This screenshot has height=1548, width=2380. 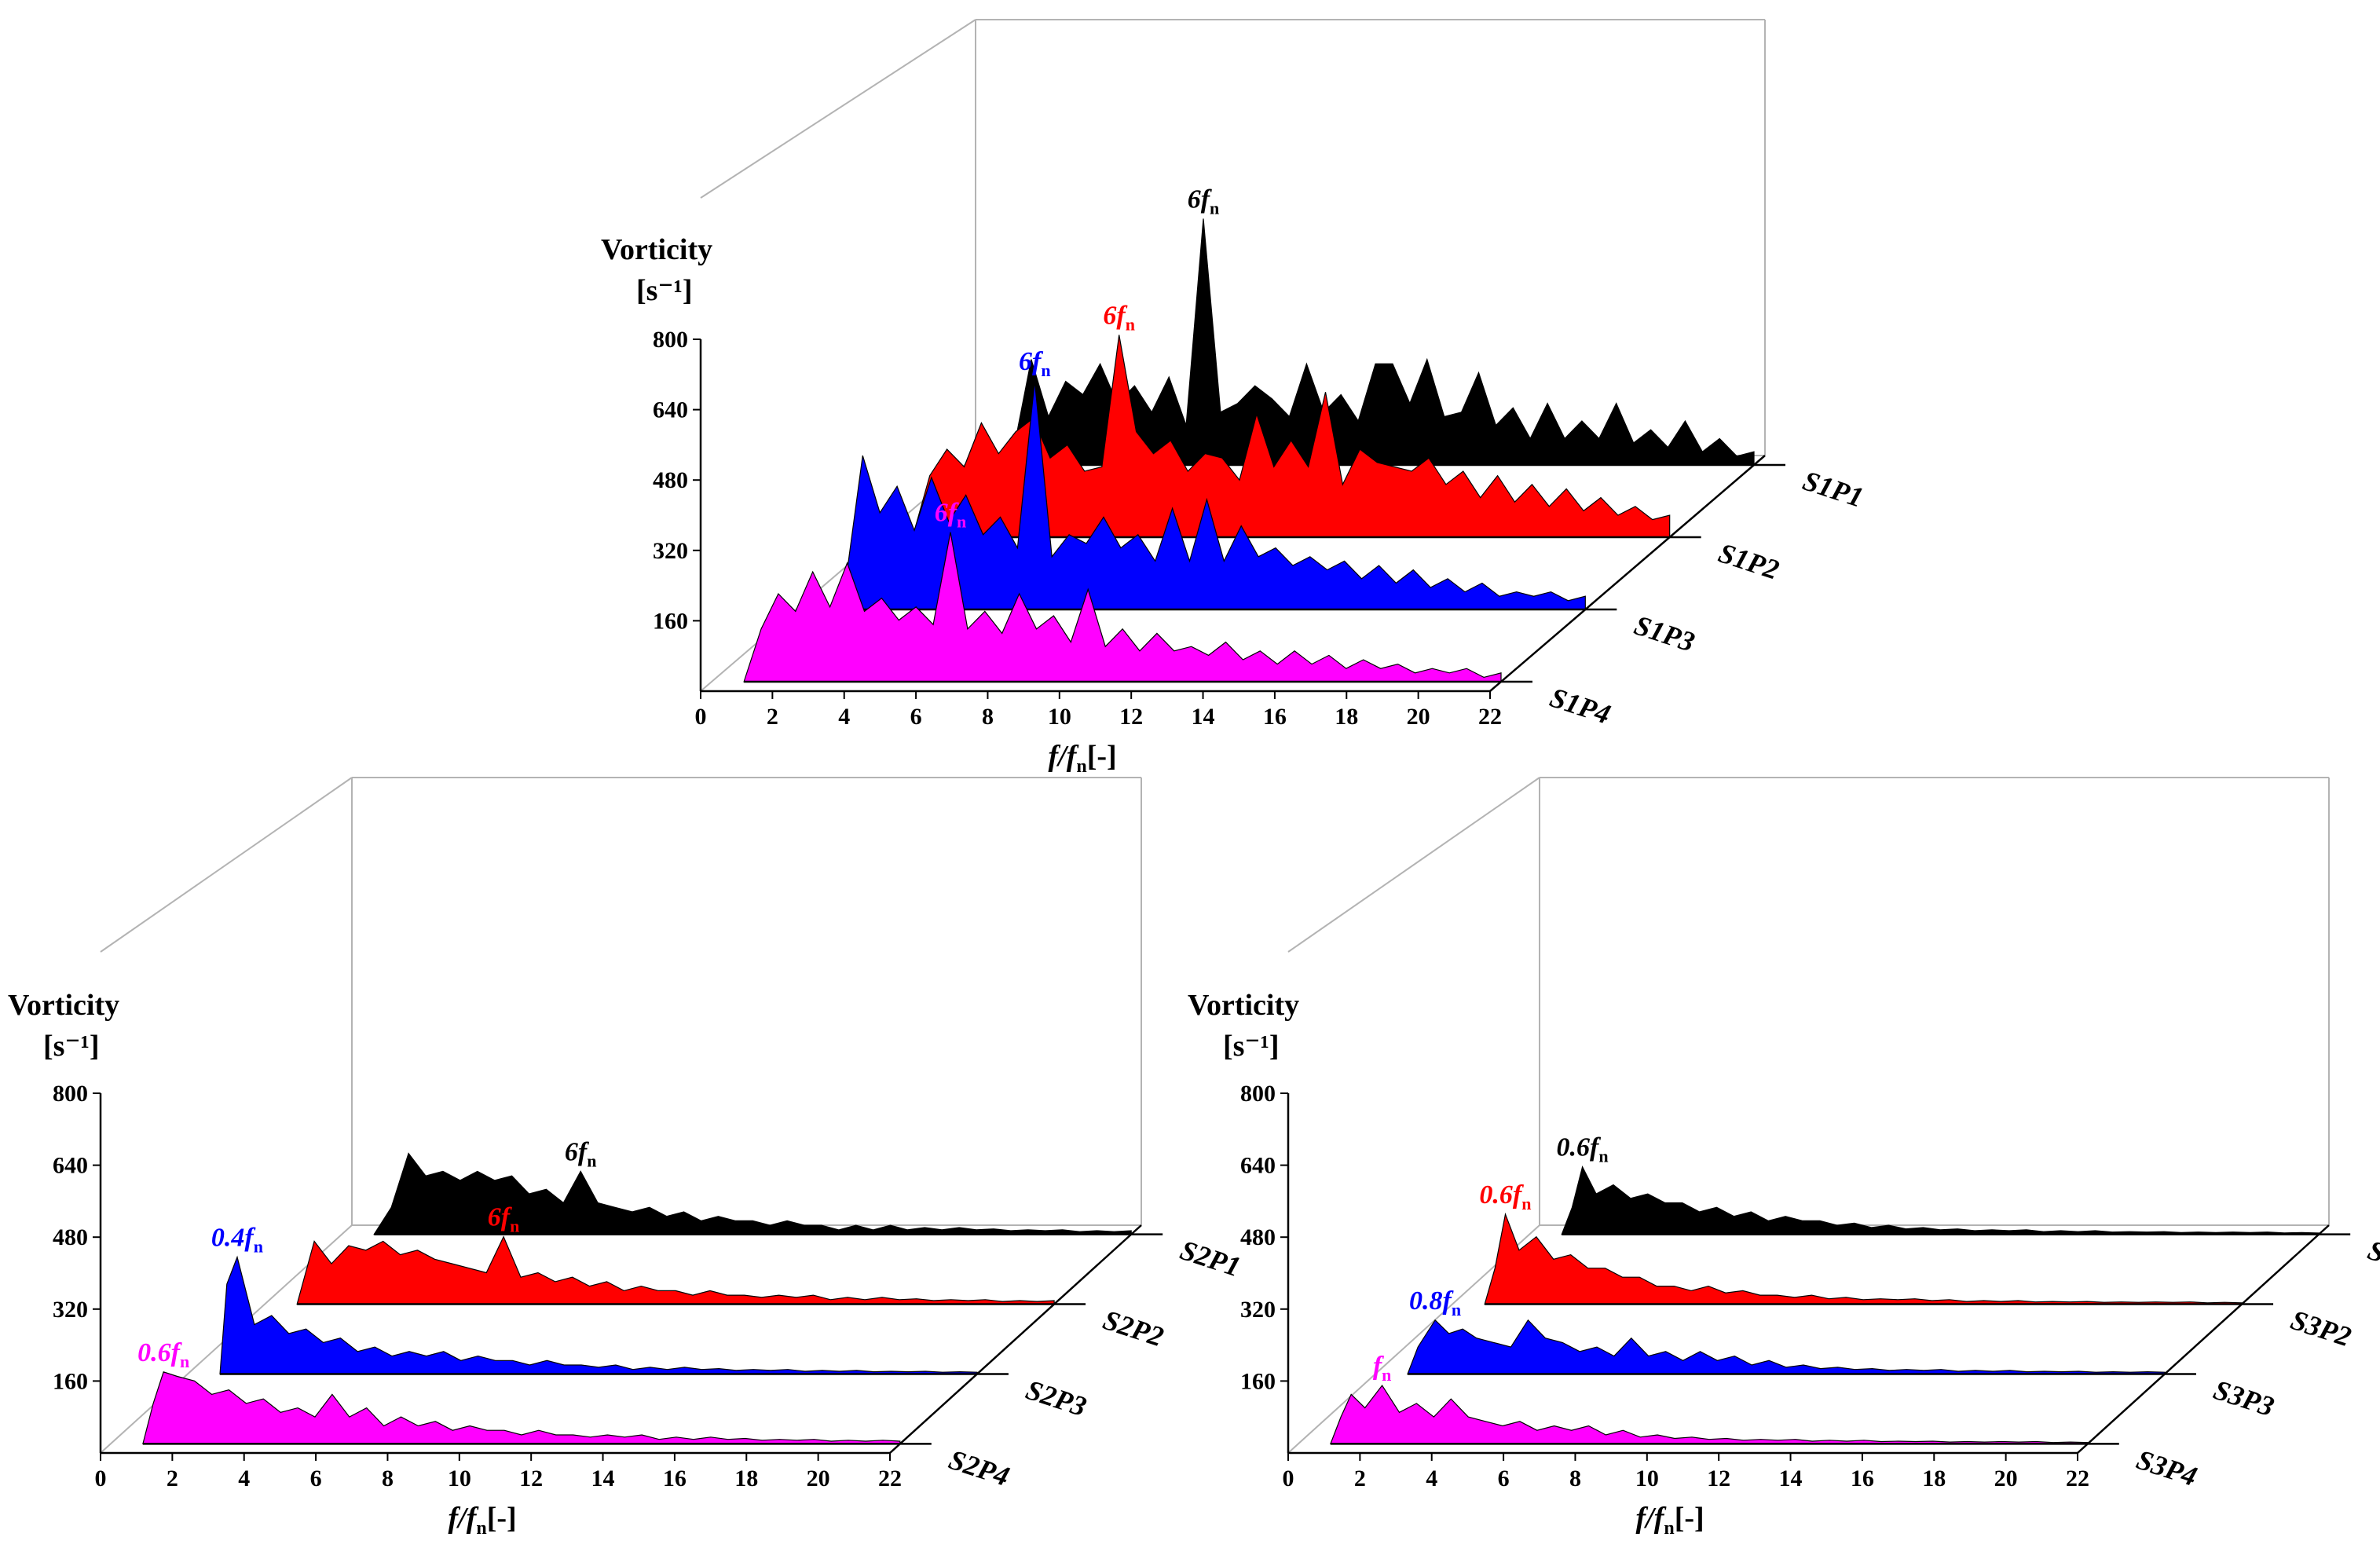 I want to click on series-label-s2p2: S2P2, so click(x=1134, y=1328).